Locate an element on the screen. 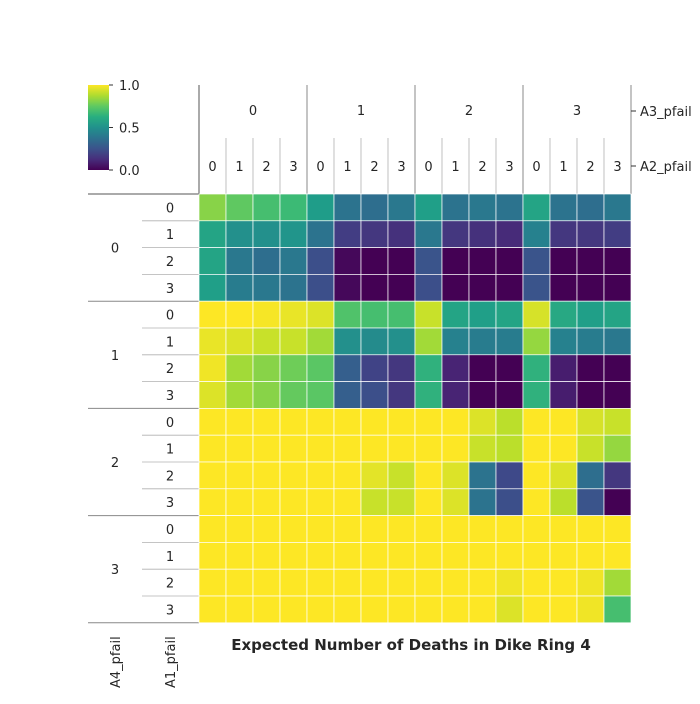 The height and width of the screenshot is (704, 700). row-level-name: A4_pfail is located at coordinates (116, 662).